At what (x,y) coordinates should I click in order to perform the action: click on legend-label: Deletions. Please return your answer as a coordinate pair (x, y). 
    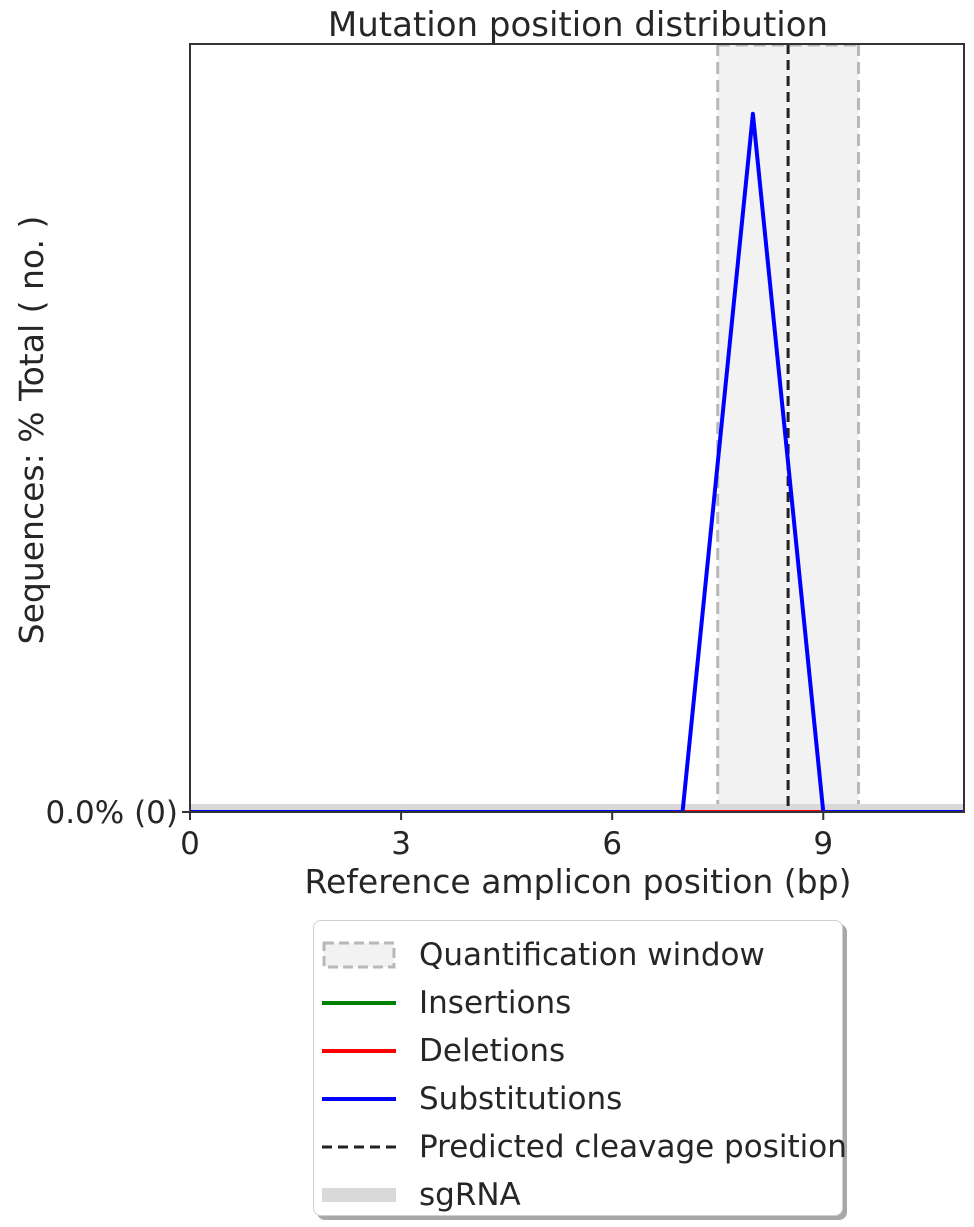
    Looking at the image, I should click on (492, 1051).